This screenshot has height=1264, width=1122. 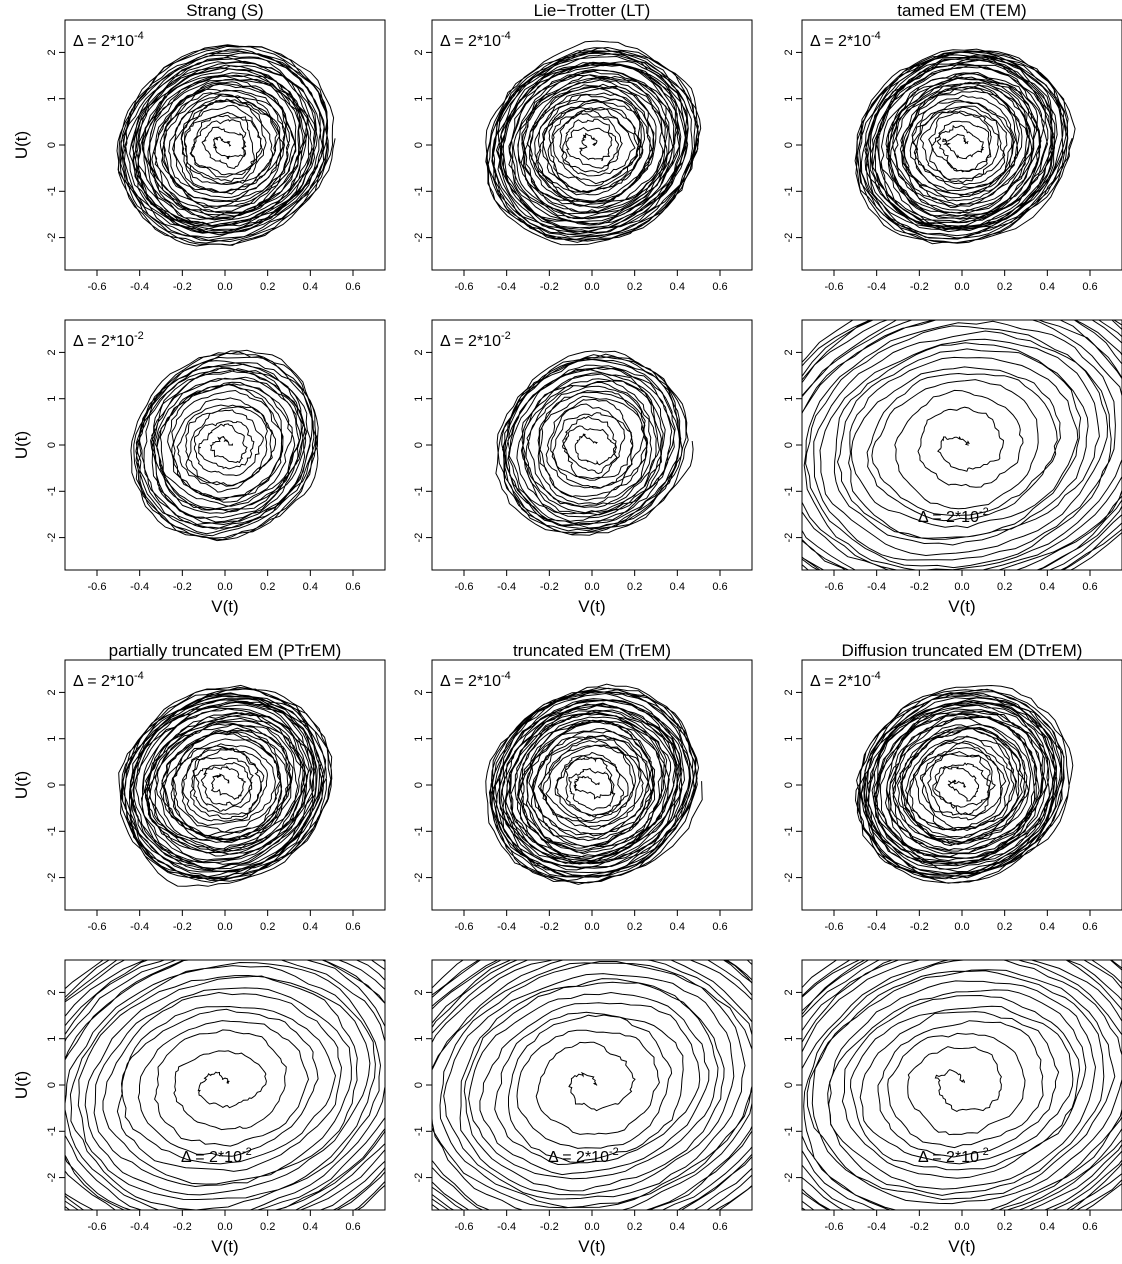 What do you see at coordinates (592, 10) in the screenshot?
I see `panel-title: Lie−Trotter (LT)` at bounding box center [592, 10].